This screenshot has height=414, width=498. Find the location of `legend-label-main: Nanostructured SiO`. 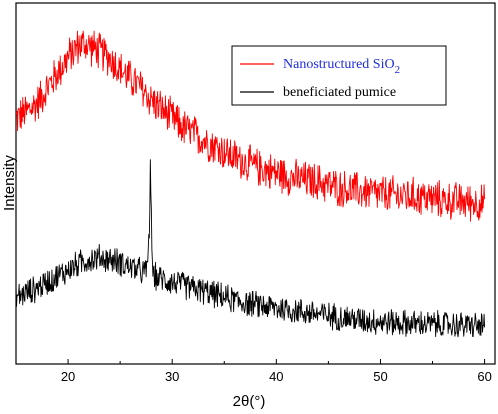

legend-label-main: Nanostructured SiO is located at coordinates (339, 64).